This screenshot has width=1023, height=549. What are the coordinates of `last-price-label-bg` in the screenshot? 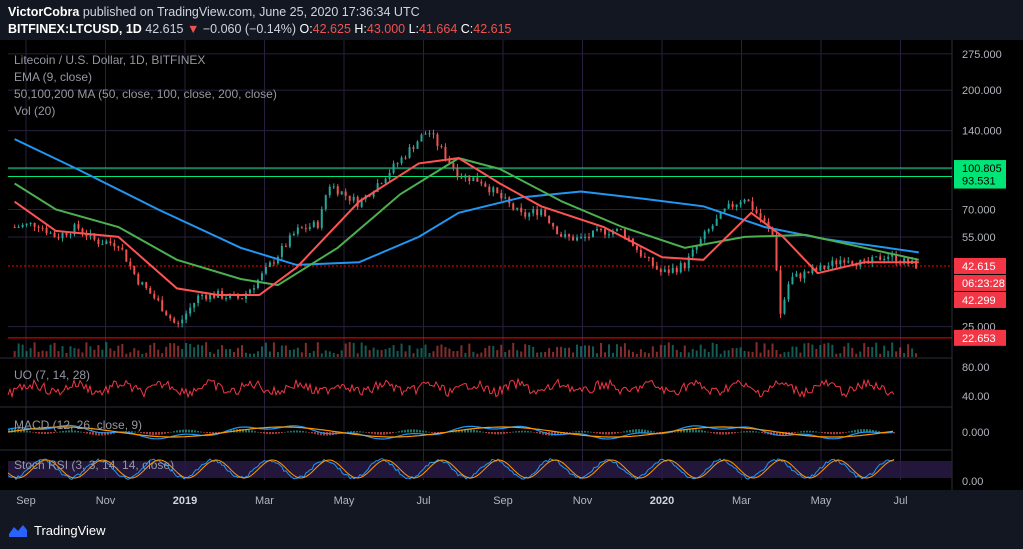 It's located at (980, 265).